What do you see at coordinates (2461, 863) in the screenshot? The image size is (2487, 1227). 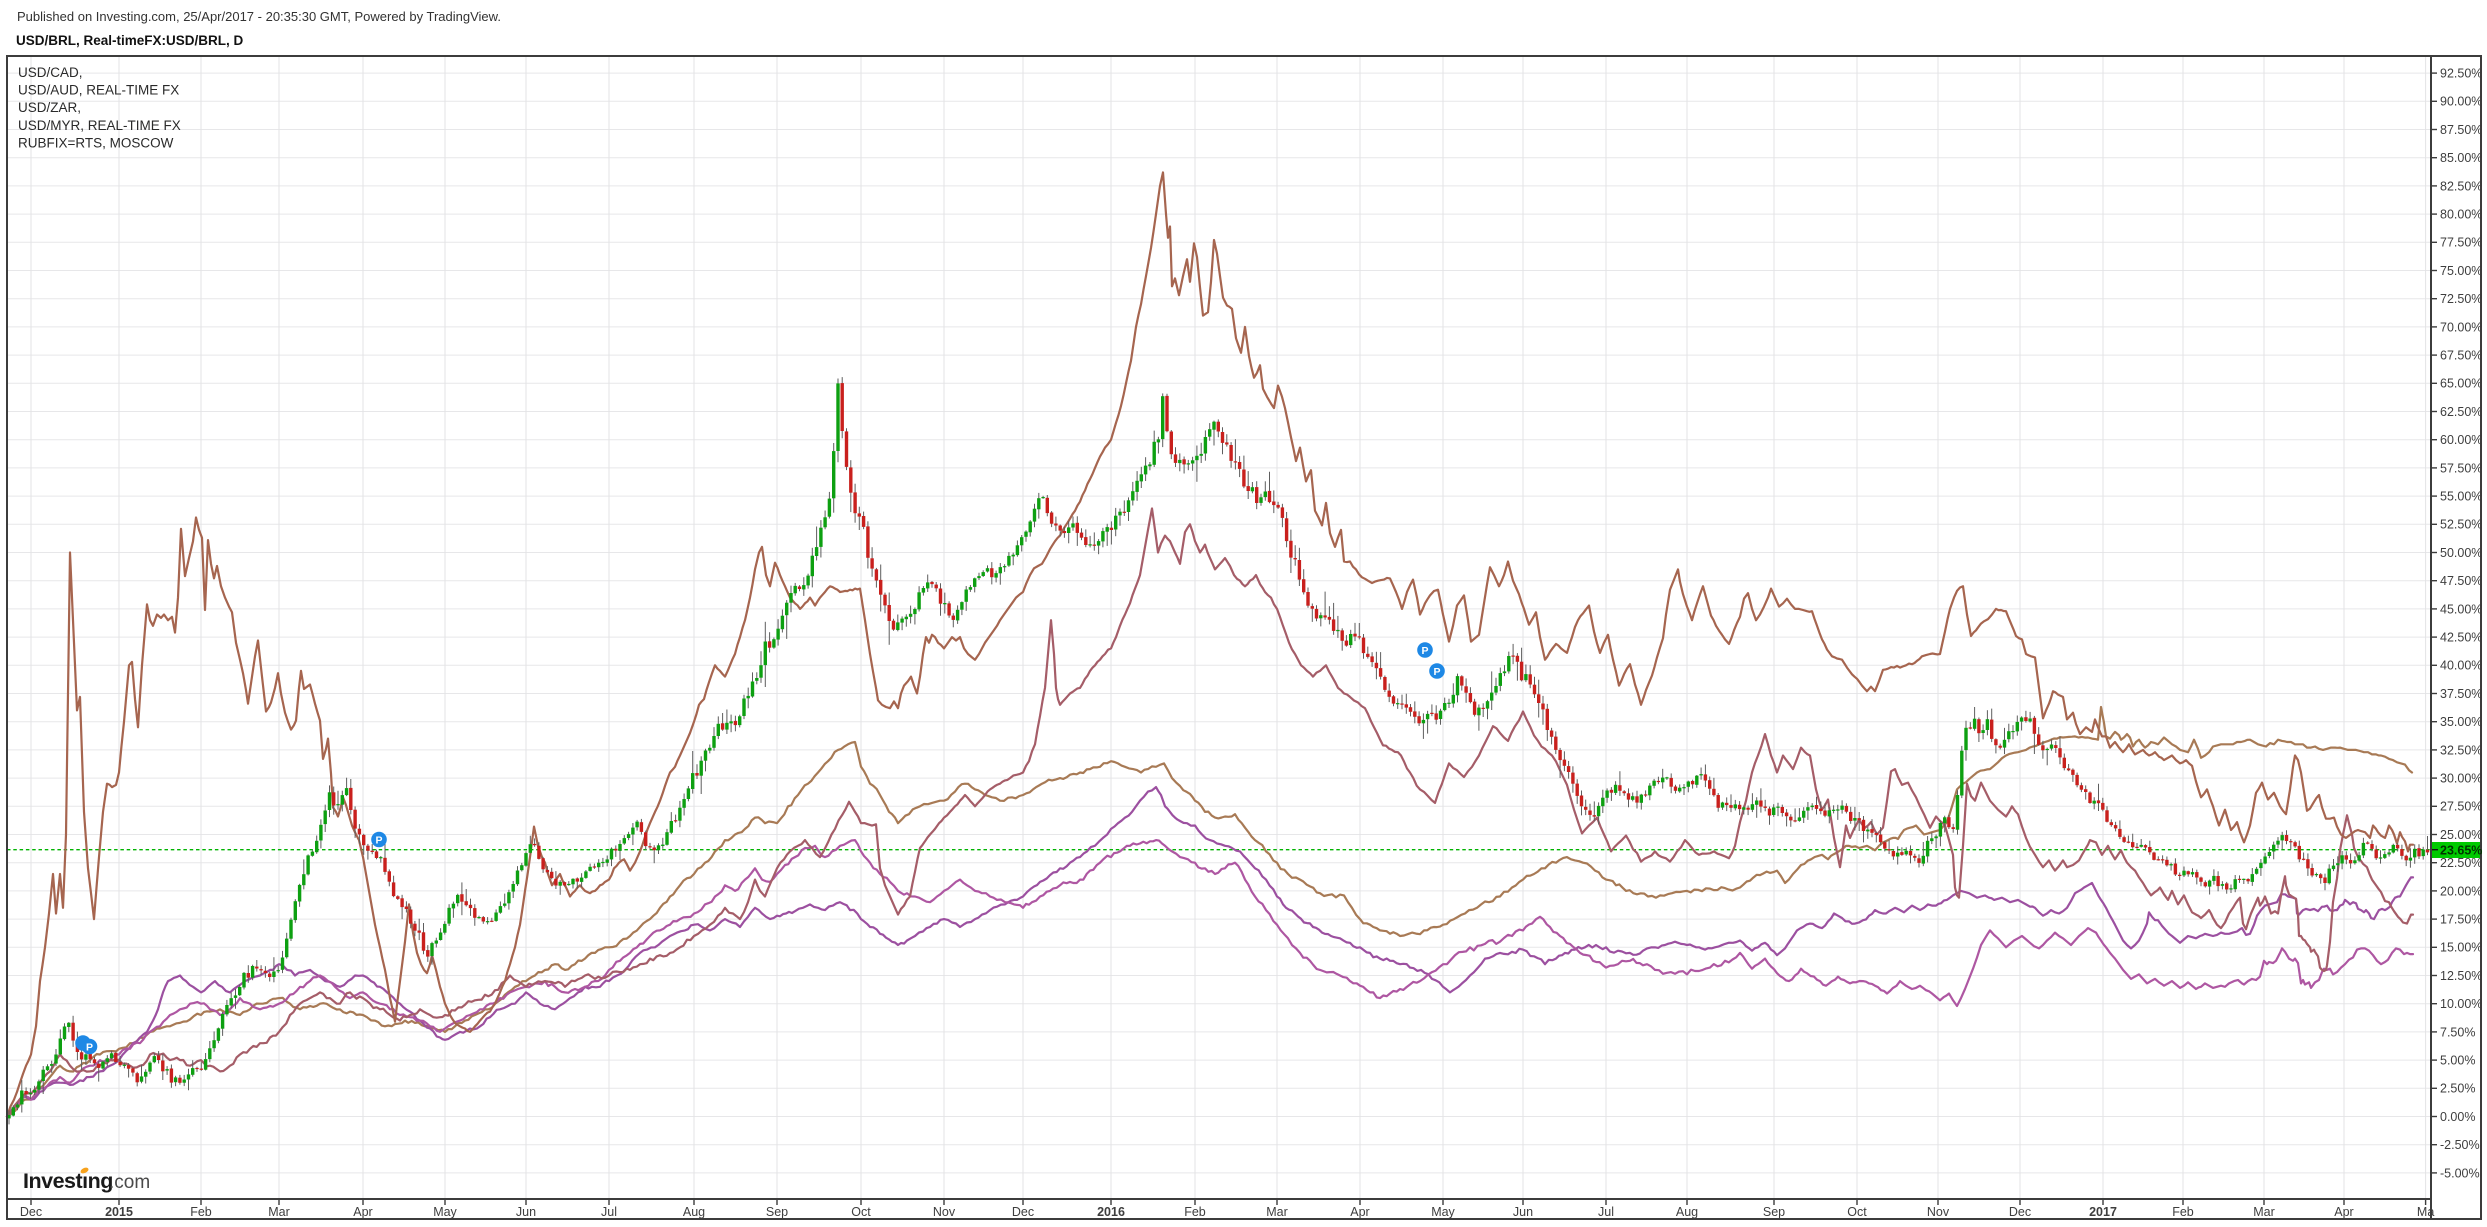 I see `svg-text: 22.50%` at bounding box center [2461, 863].